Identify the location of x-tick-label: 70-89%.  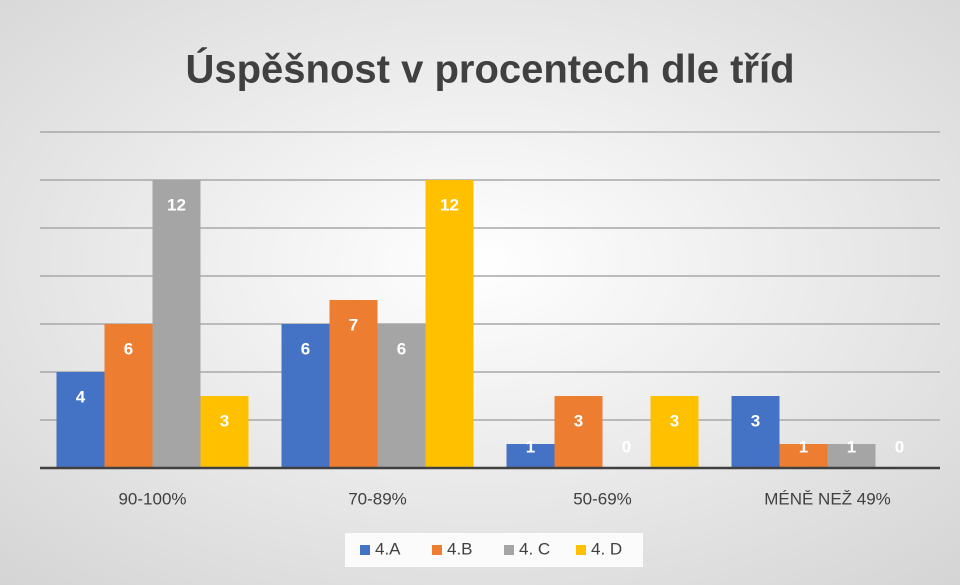
(377, 498).